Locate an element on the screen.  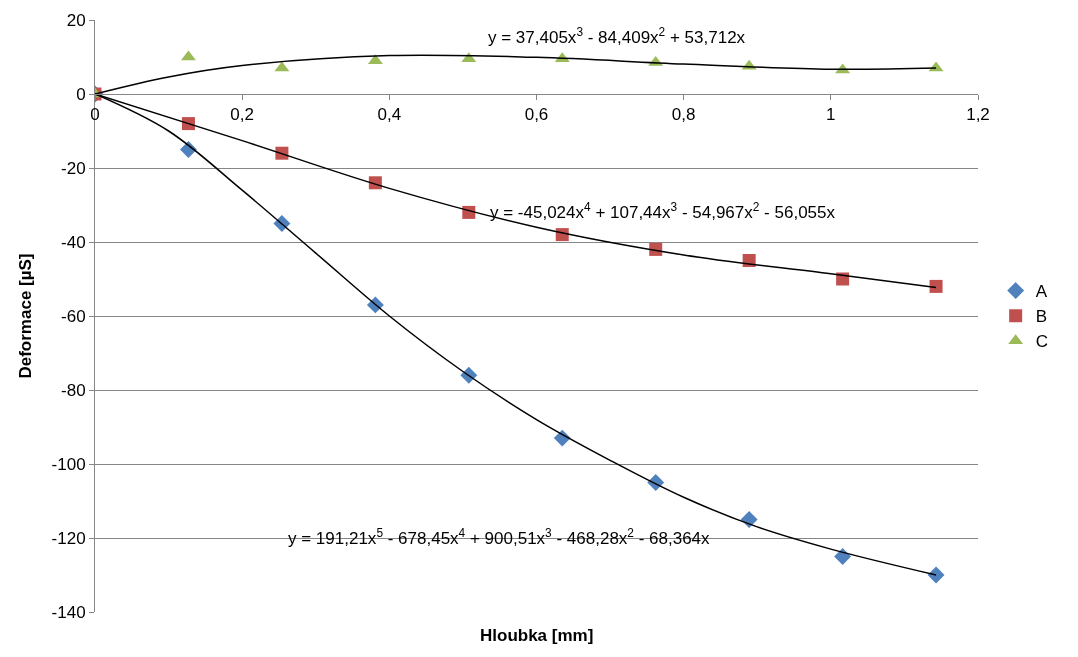
x-tick-label: 1,2 is located at coordinates (978, 115).